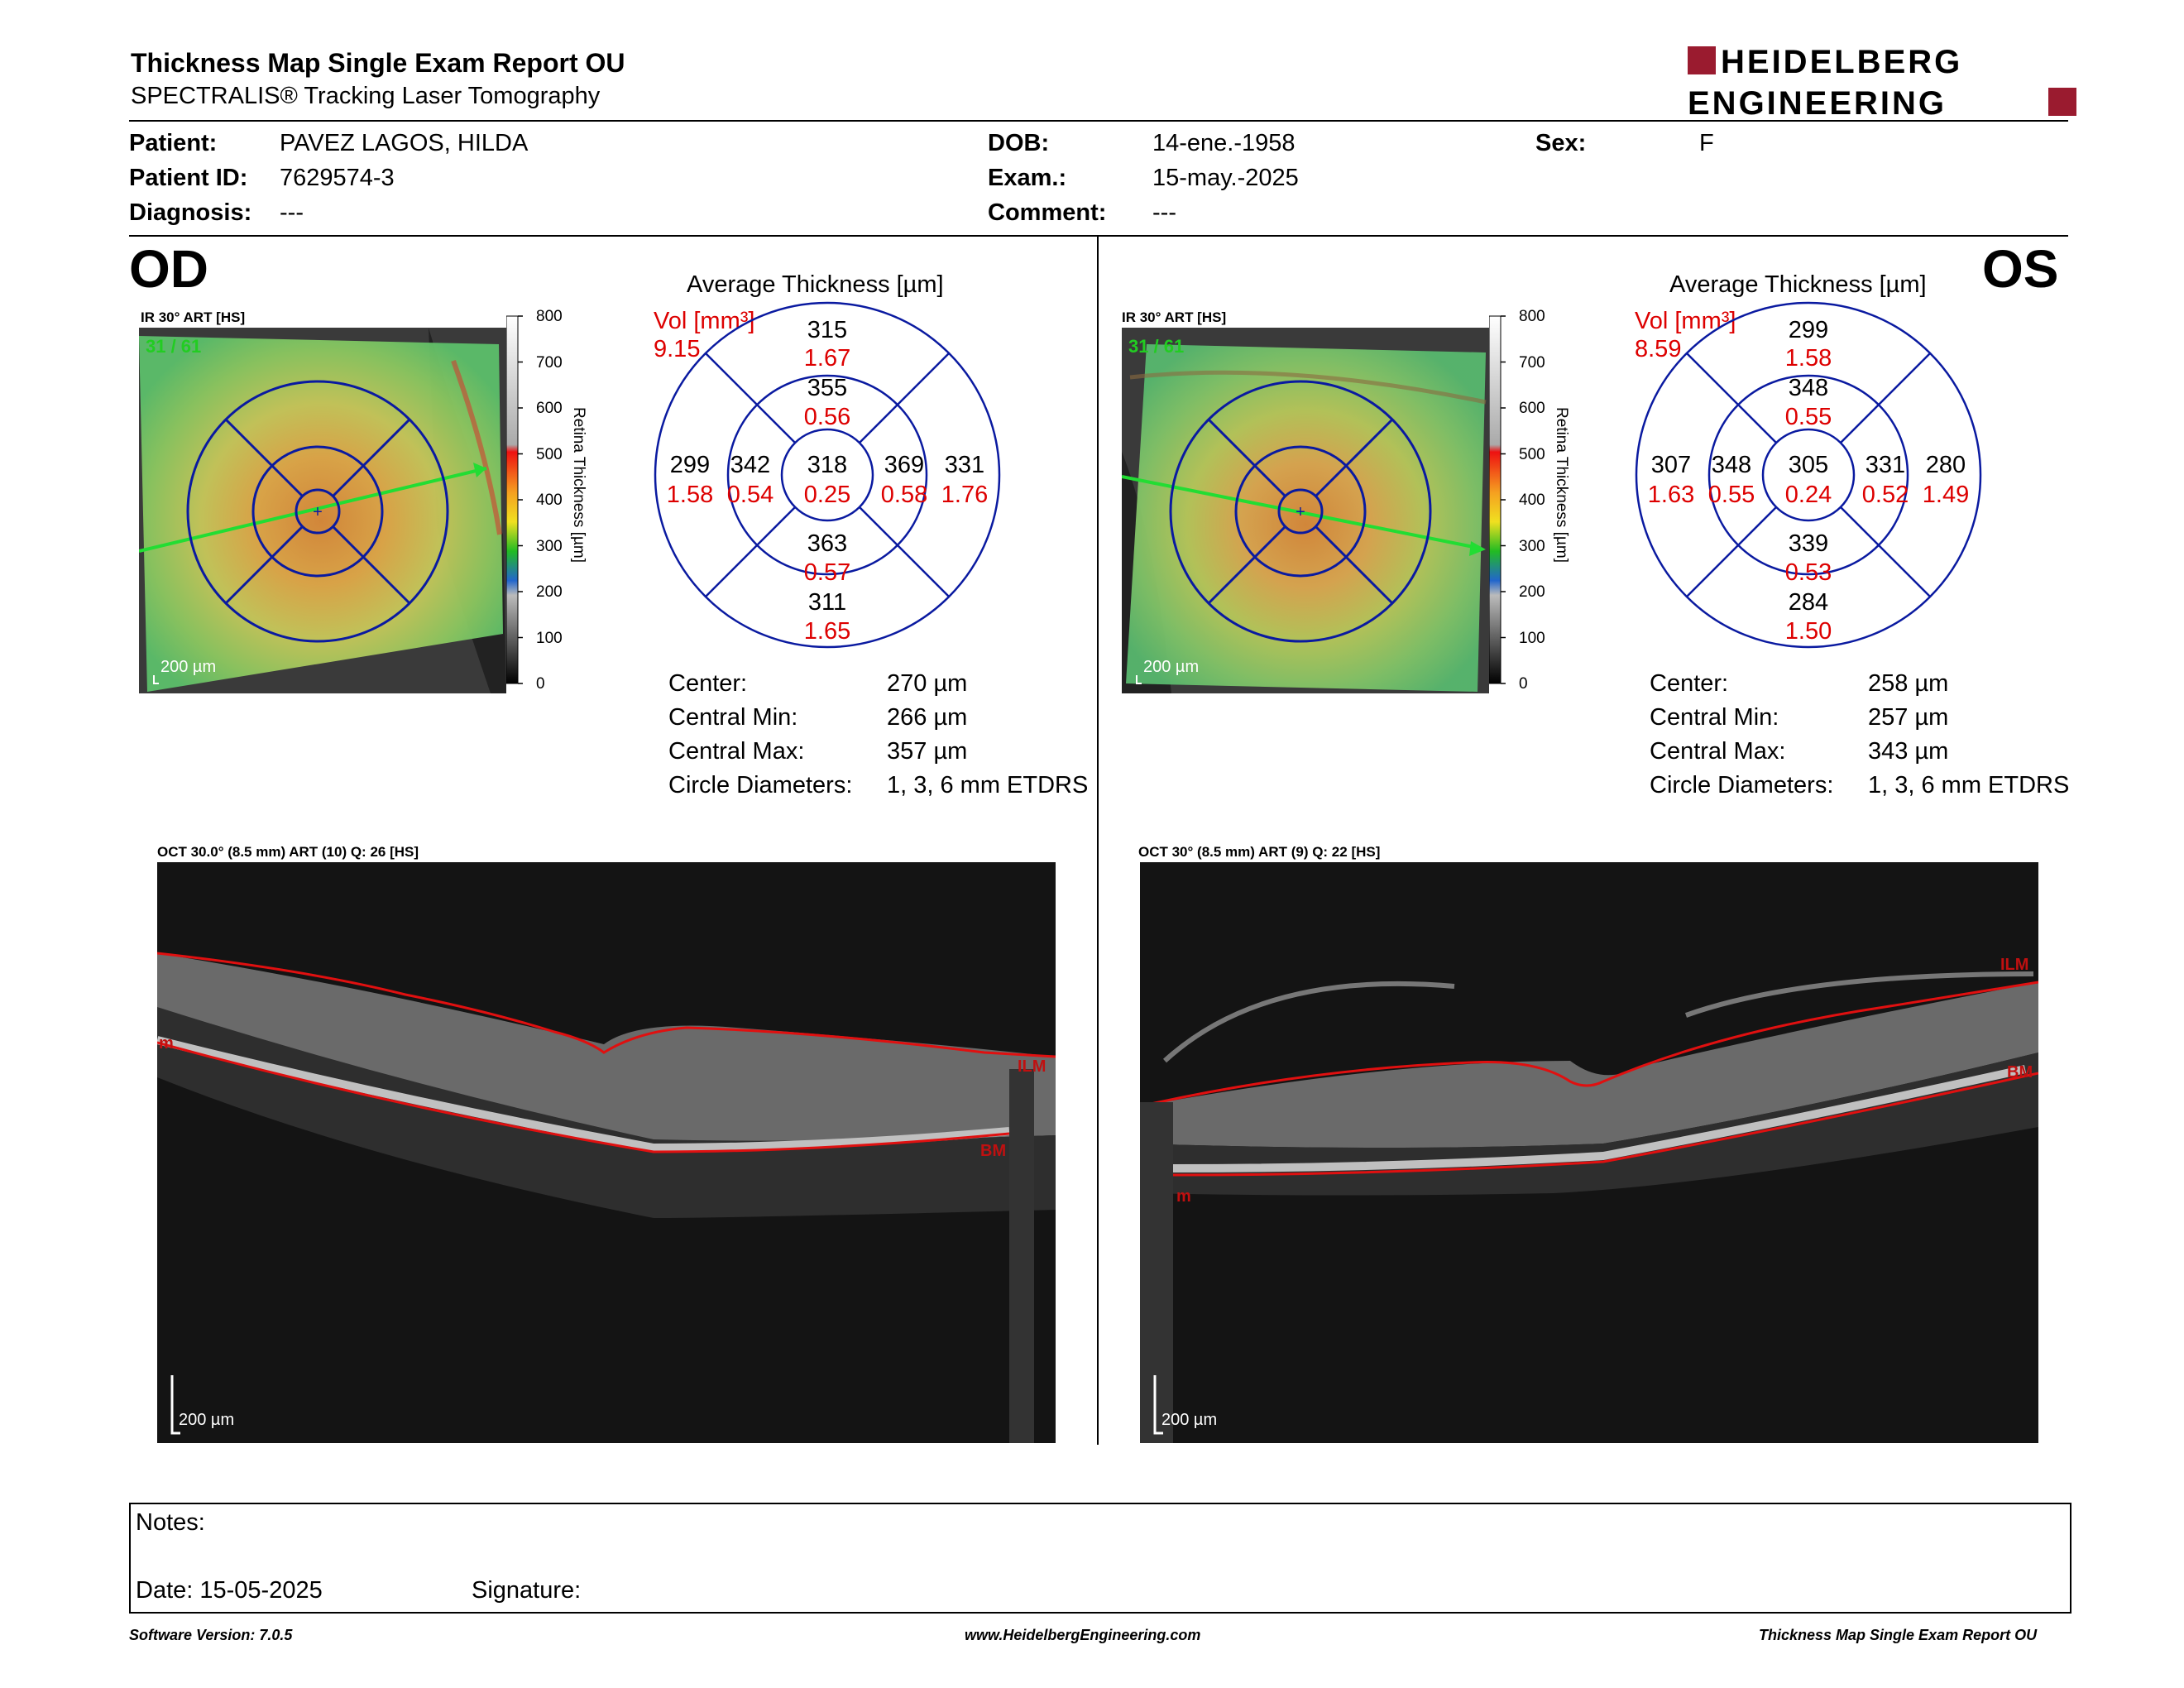 The image size is (2184, 1688). Describe the element at coordinates (1083, 1635) in the screenshot. I see `footer-website: www.HeidelbergEngineering.com` at that location.